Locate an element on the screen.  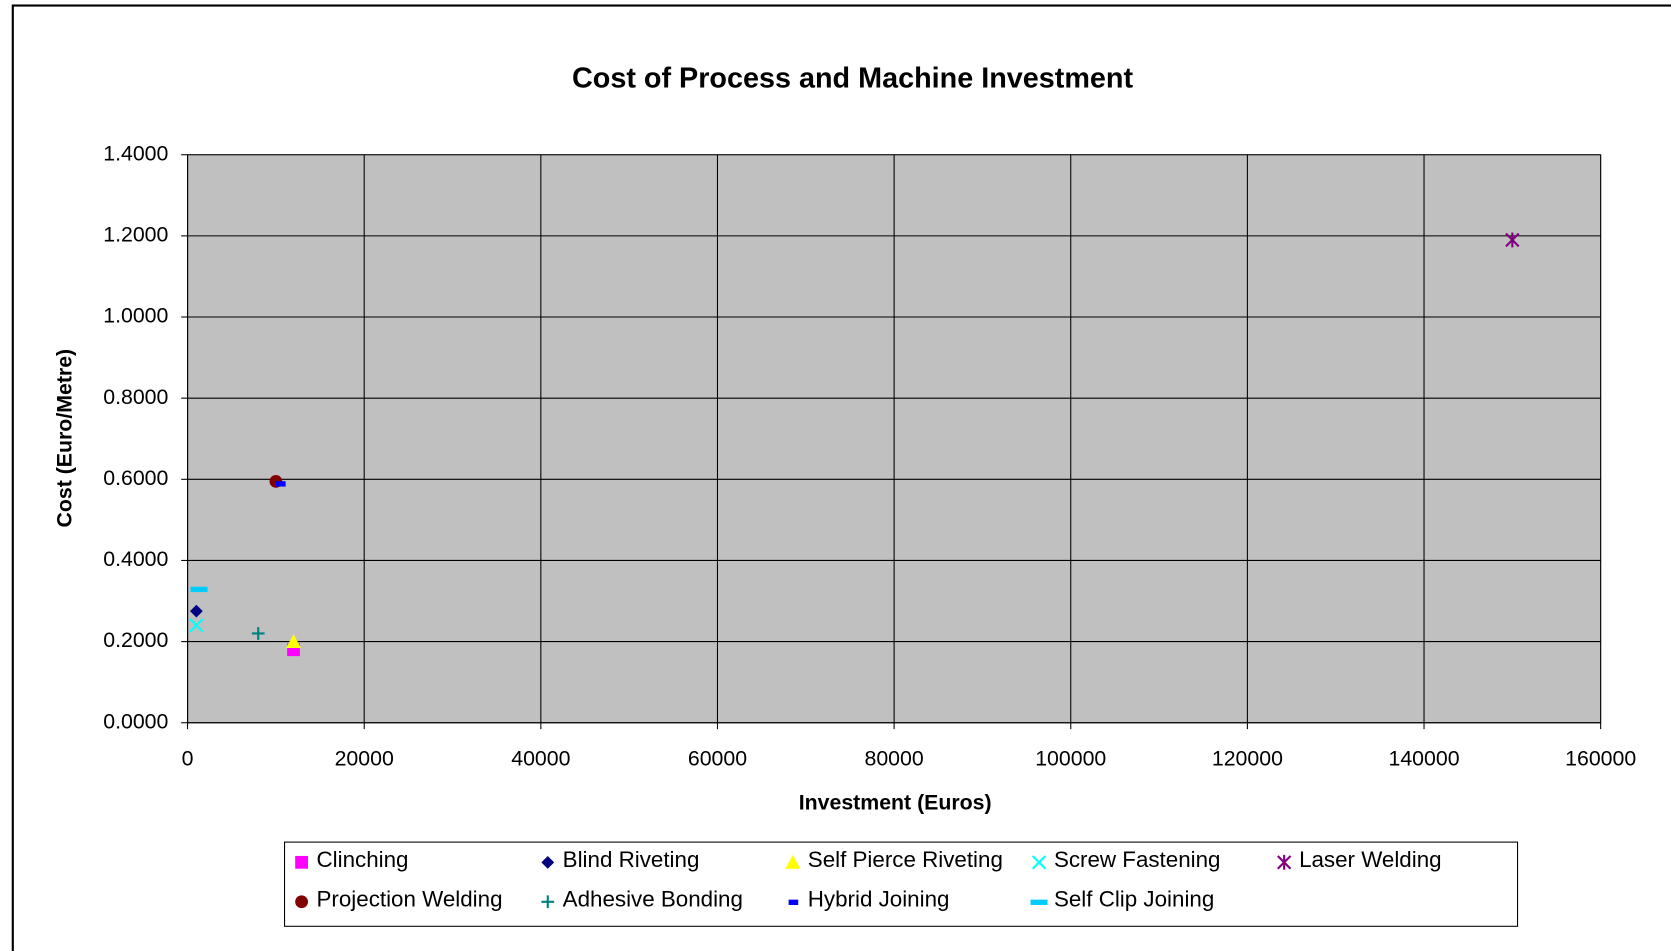
x-tick-label: 40000 is located at coordinates (540, 759).